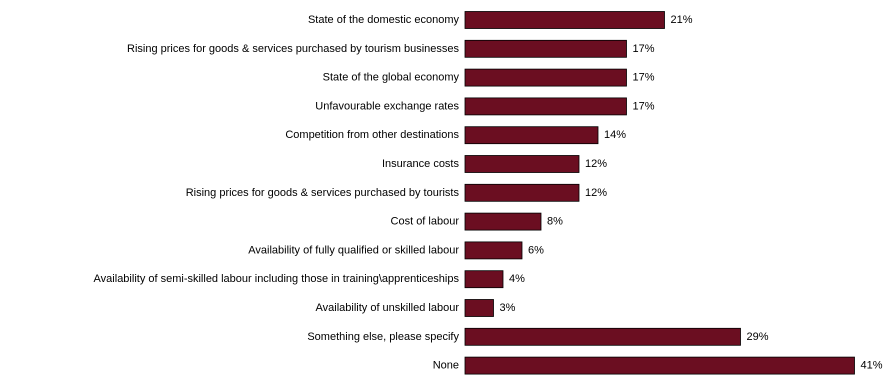 This screenshot has height=390, width=892. Describe the element at coordinates (383, 337) in the screenshot. I see `category-label-12: Something else, please specify` at that location.